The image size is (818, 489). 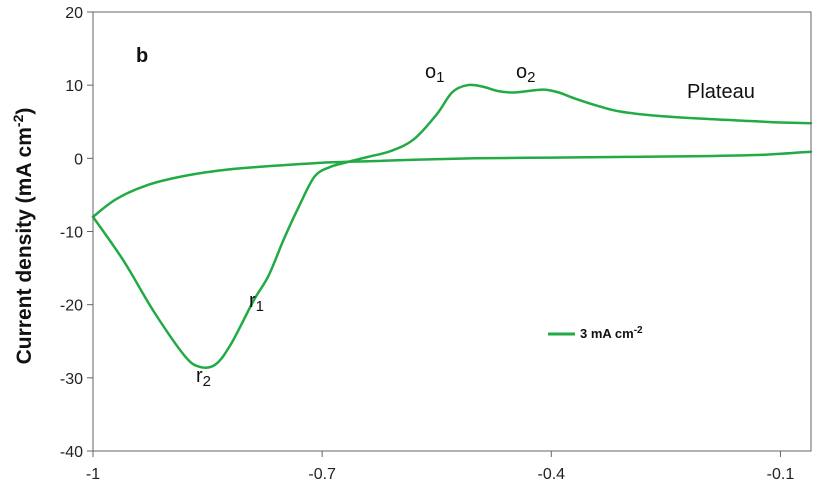 I want to click on annotation-r2-text: r, so click(x=199, y=376).